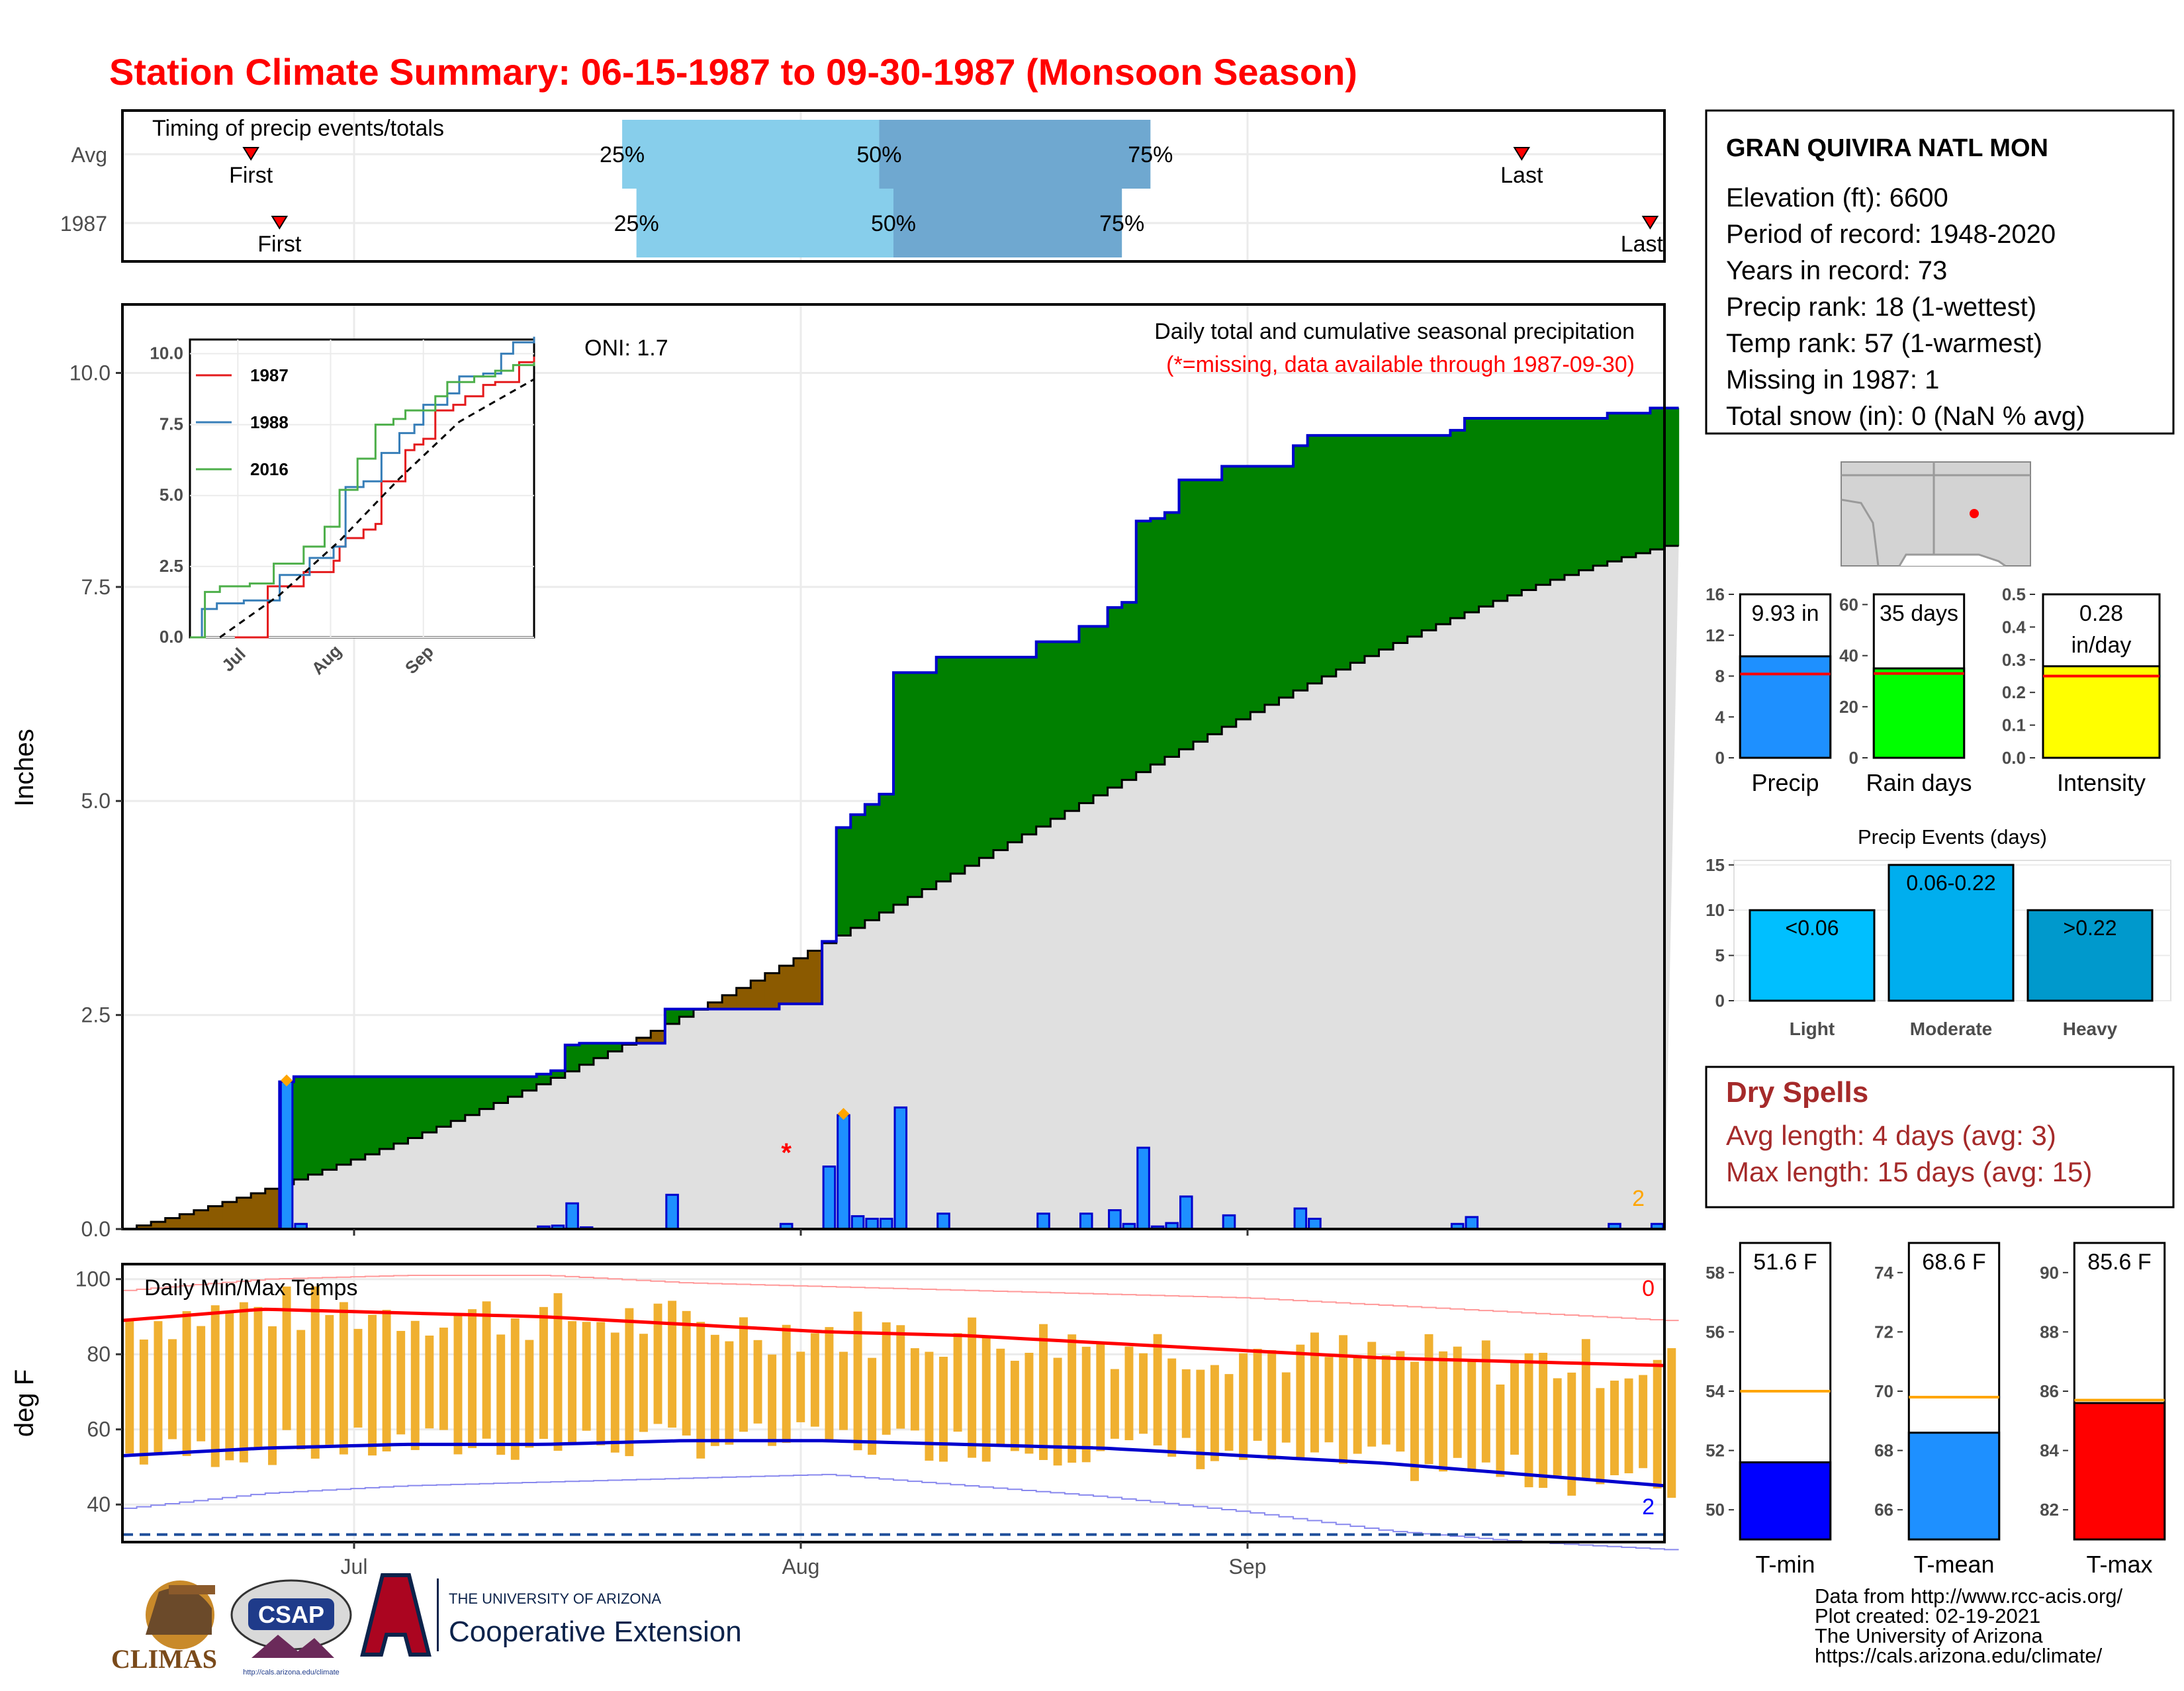 The image size is (2184, 1691). Describe the element at coordinates (900, 1392) in the screenshot. I see `temp-daily-bars` at that location.